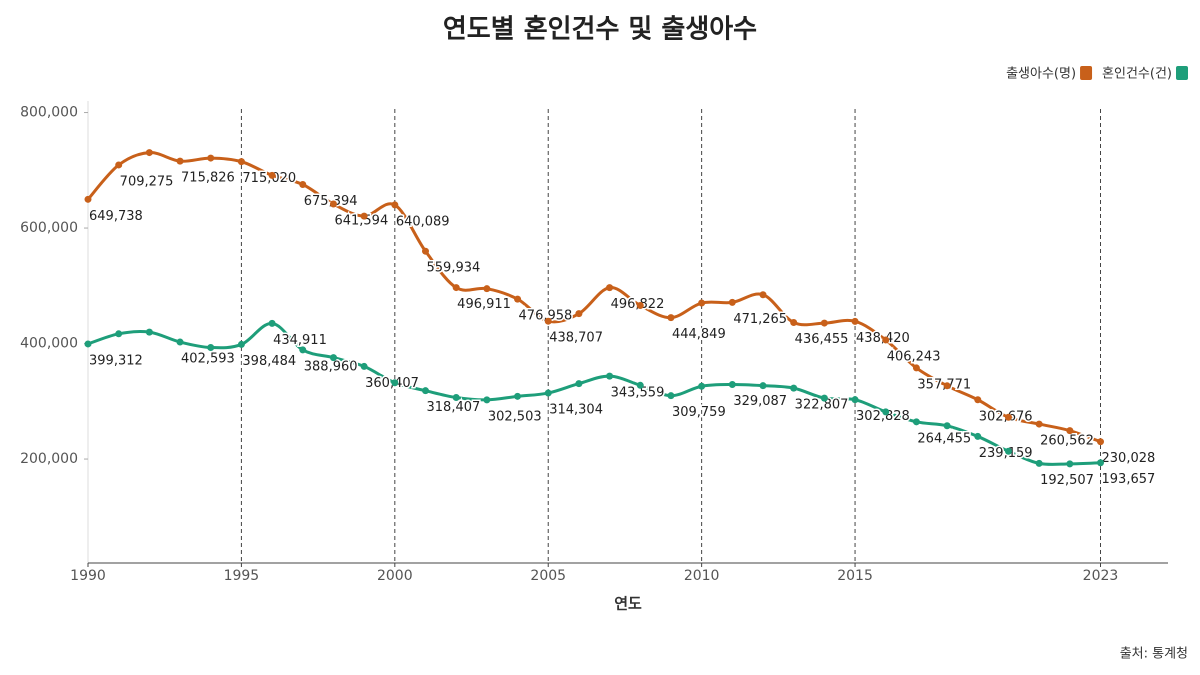 The width and height of the screenshot is (1200, 675). I want to click on value-label: 388,960, so click(331, 366).